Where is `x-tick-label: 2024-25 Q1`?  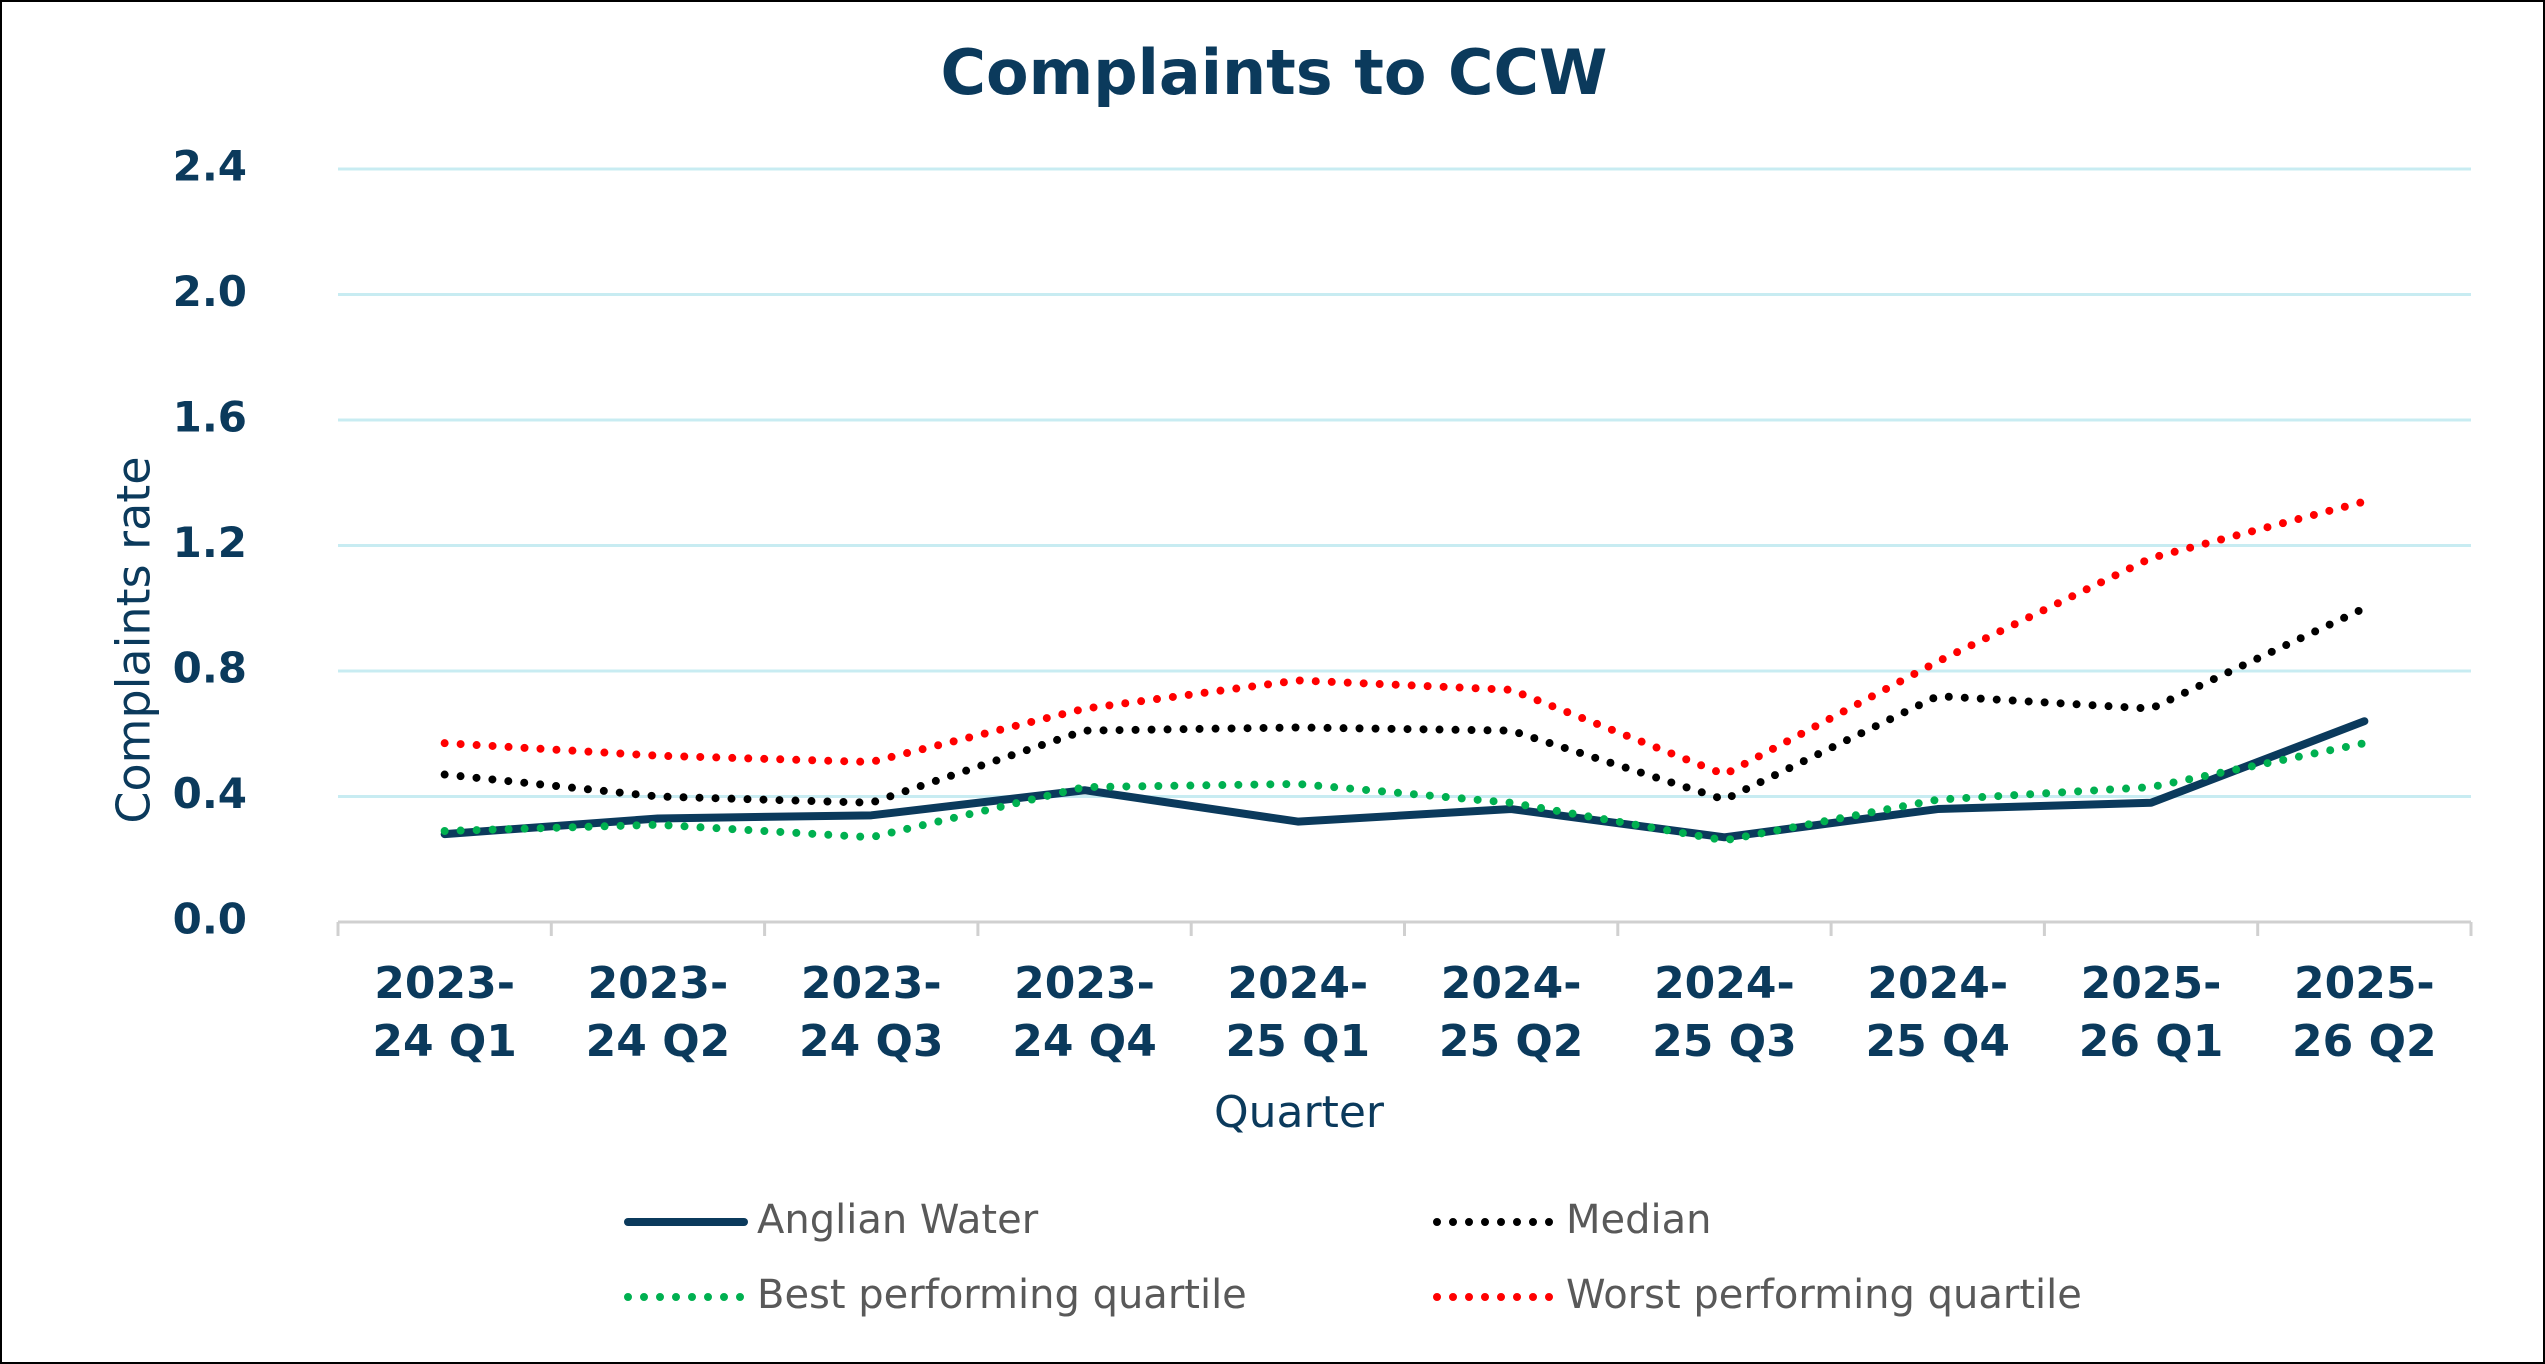
x-tick-label: 2024-25 Q1 is located at coordinates (1298, 1012).